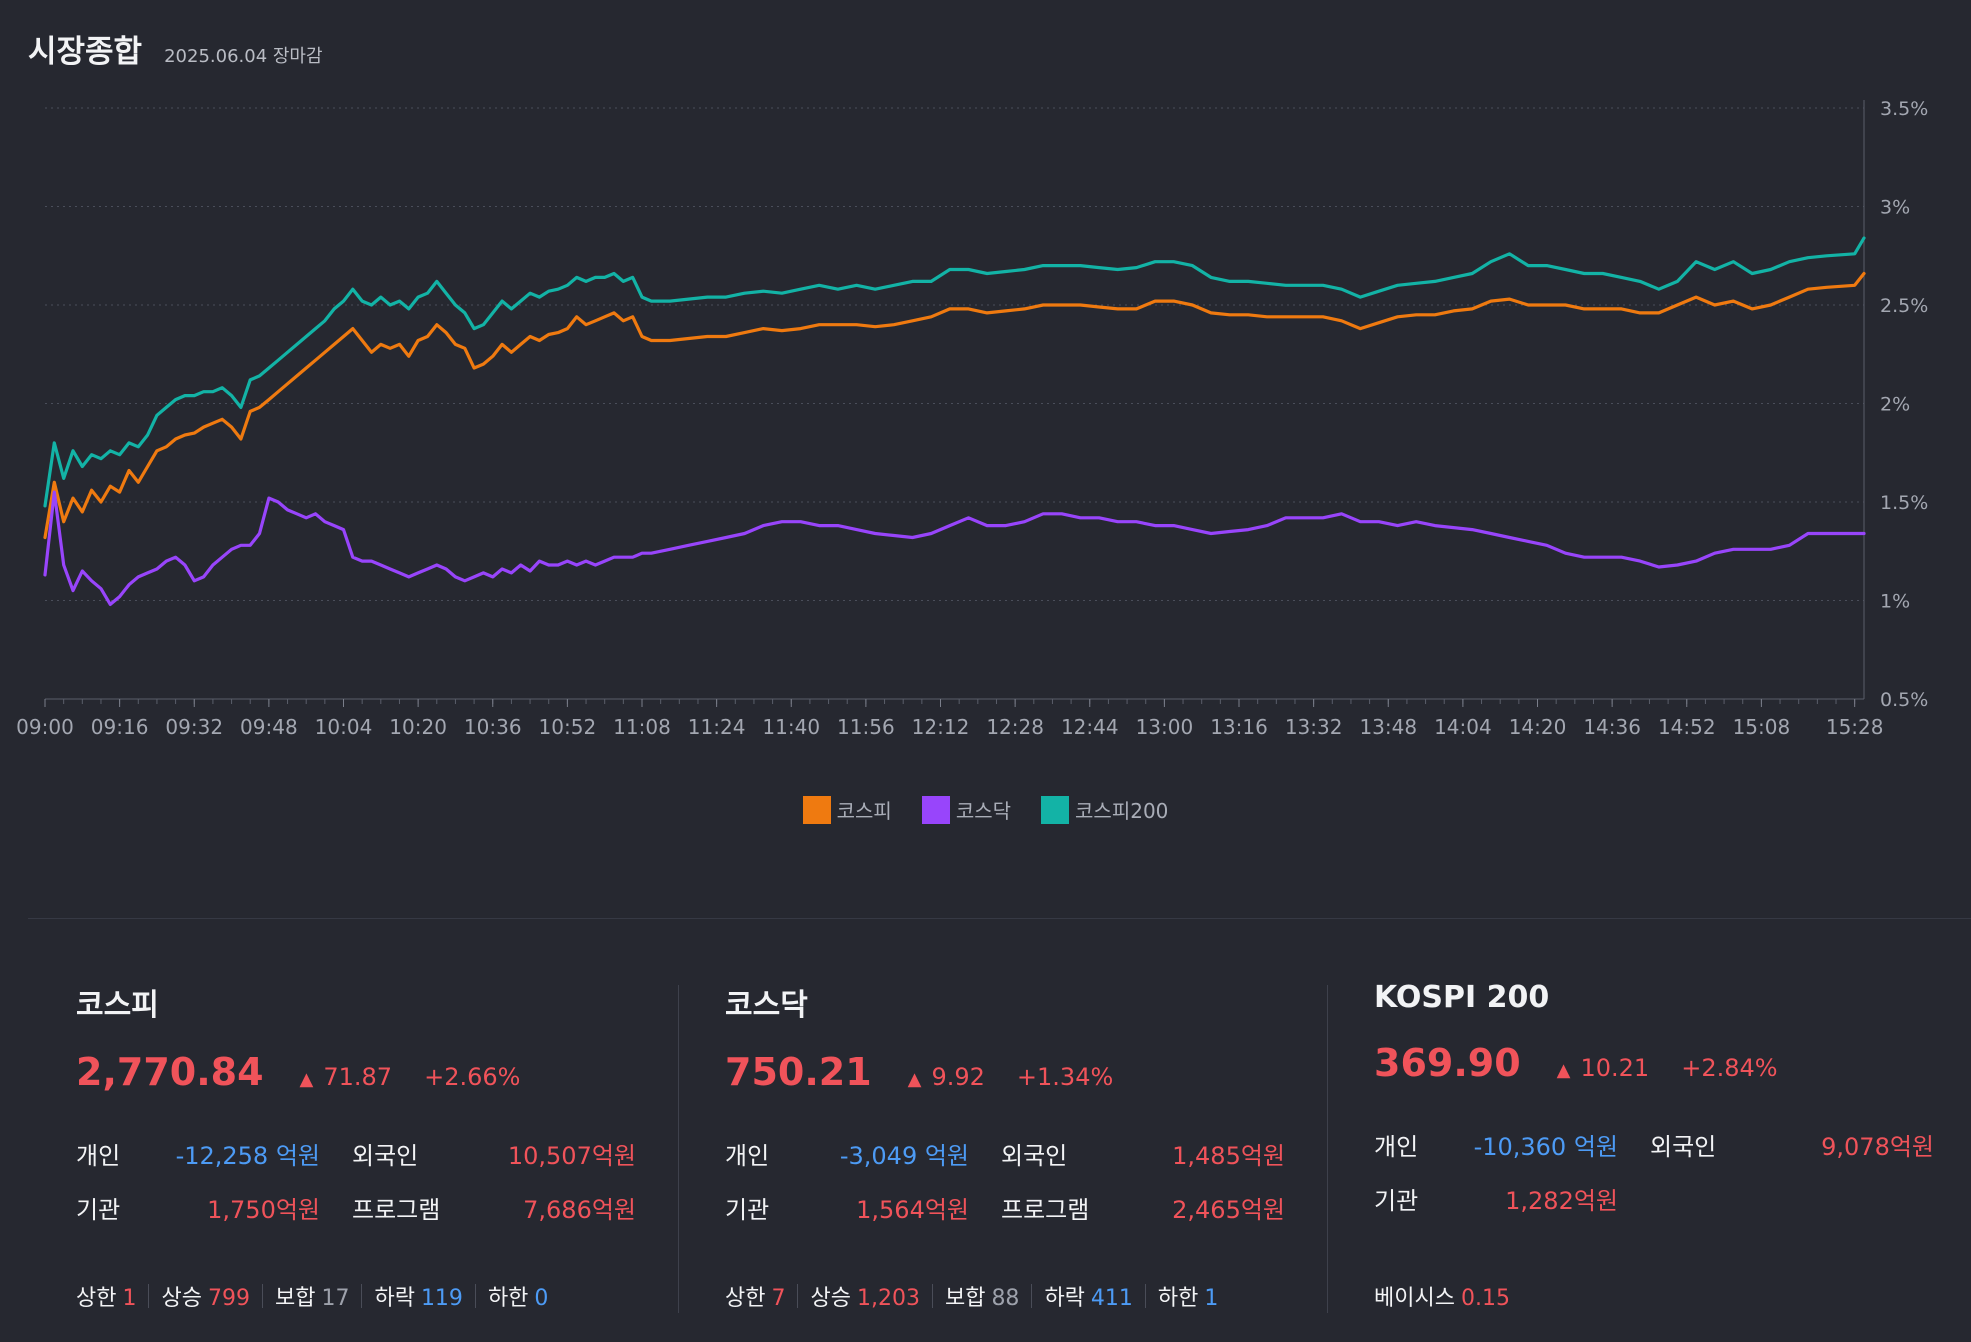 The width and height of the screenshot is (1971, 1342). I want to click on advance-decline-counts: 상한 1 상승 799 보합 17 하락 119 하한 0, so click(312, 1296).